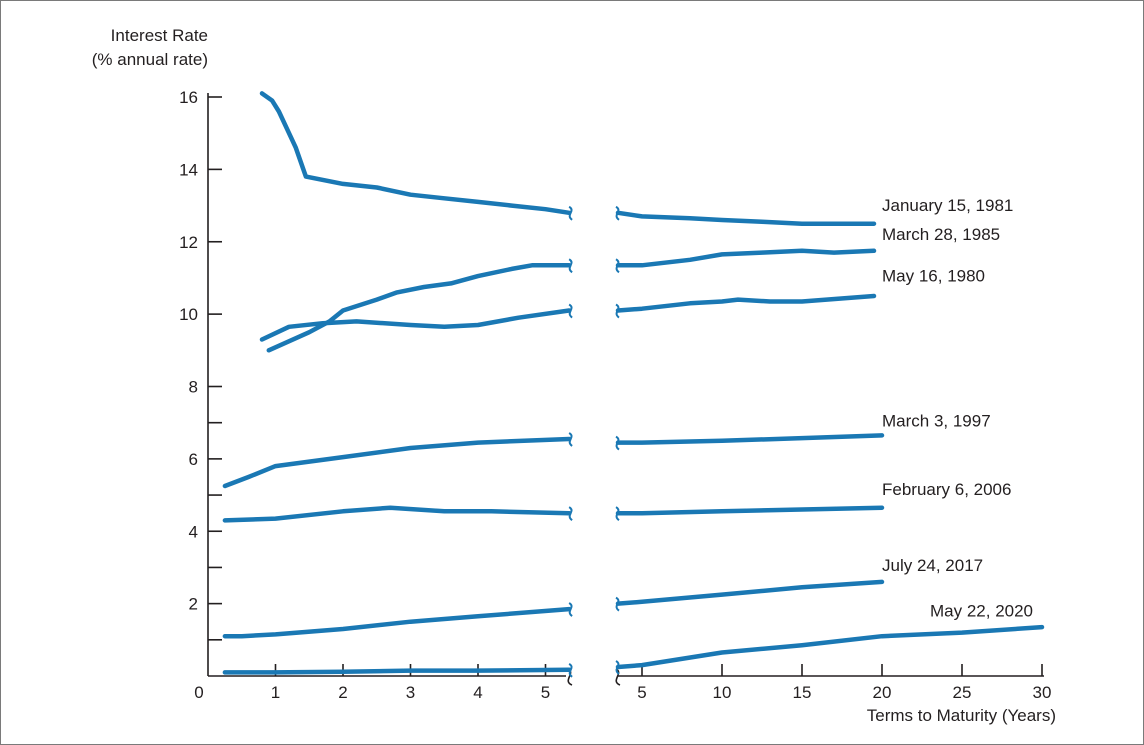  I want to click on series-label-march-3-1997: March 3, 1997, so click(936, 420).